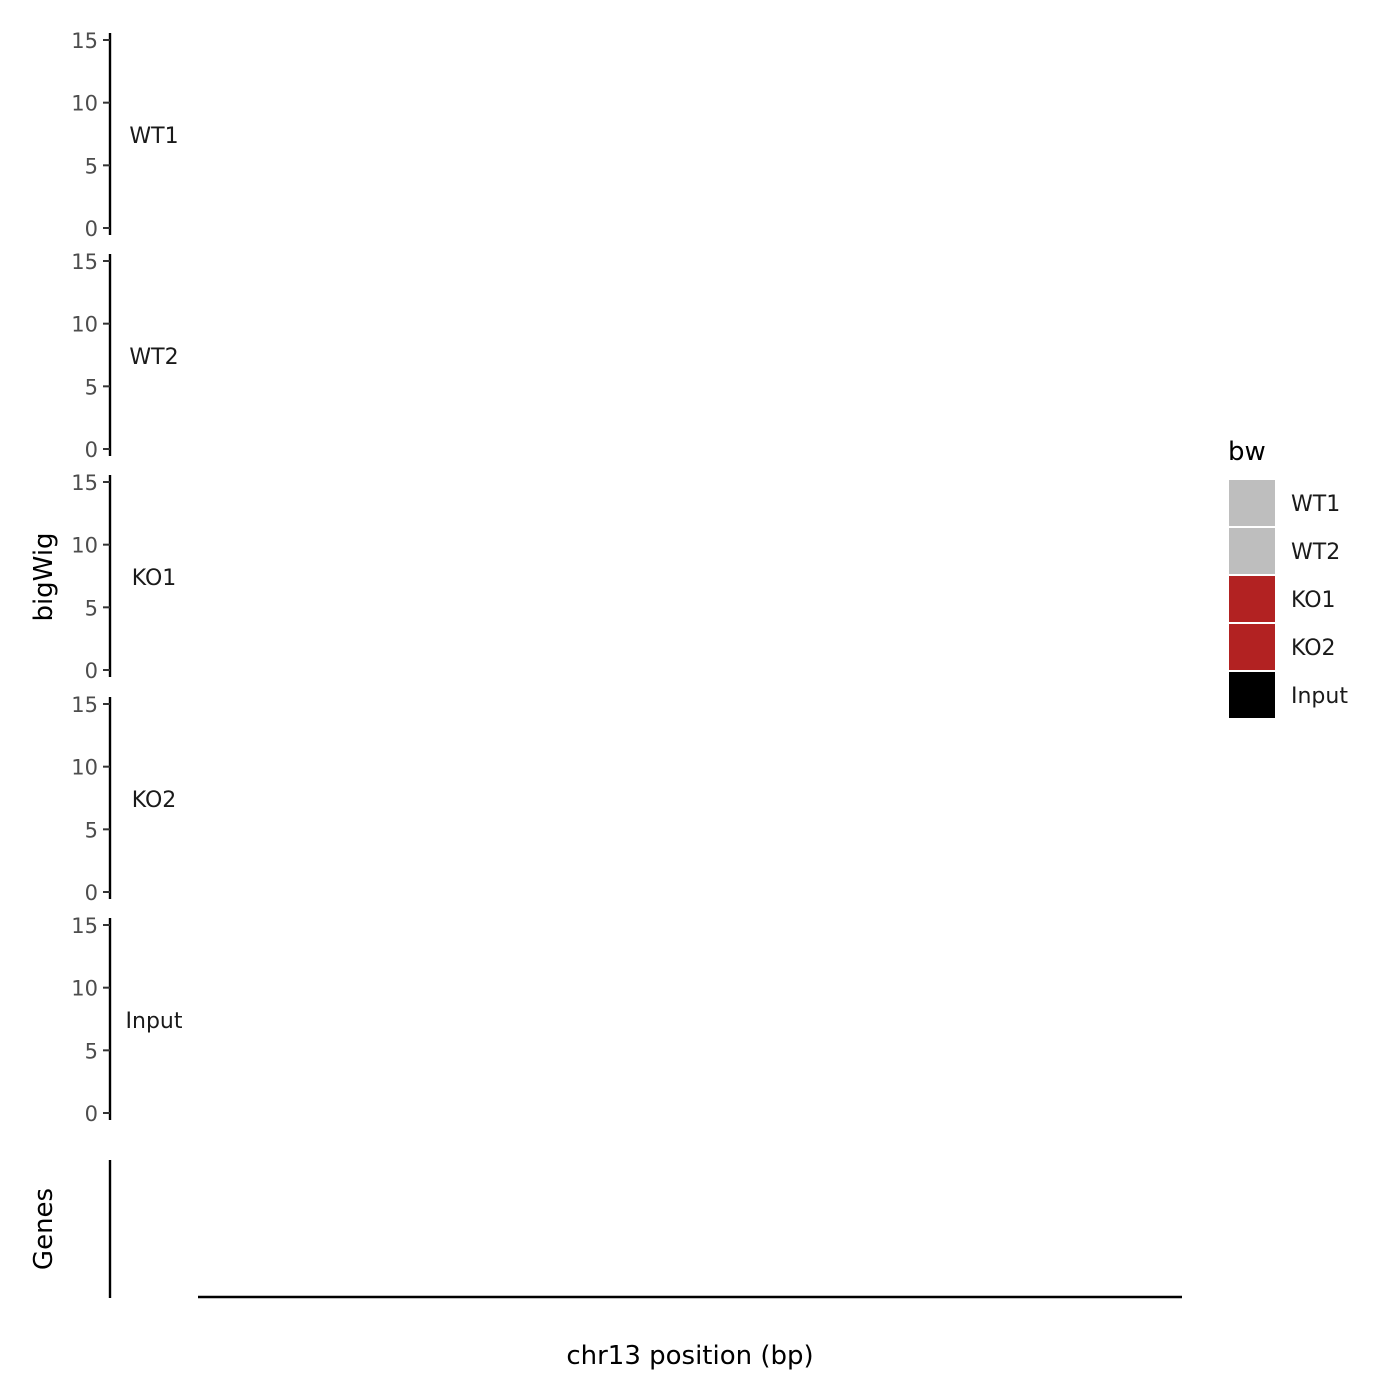 The image size is (1400, 1400). I want to click on track-label: WT1, so click(153, 136).